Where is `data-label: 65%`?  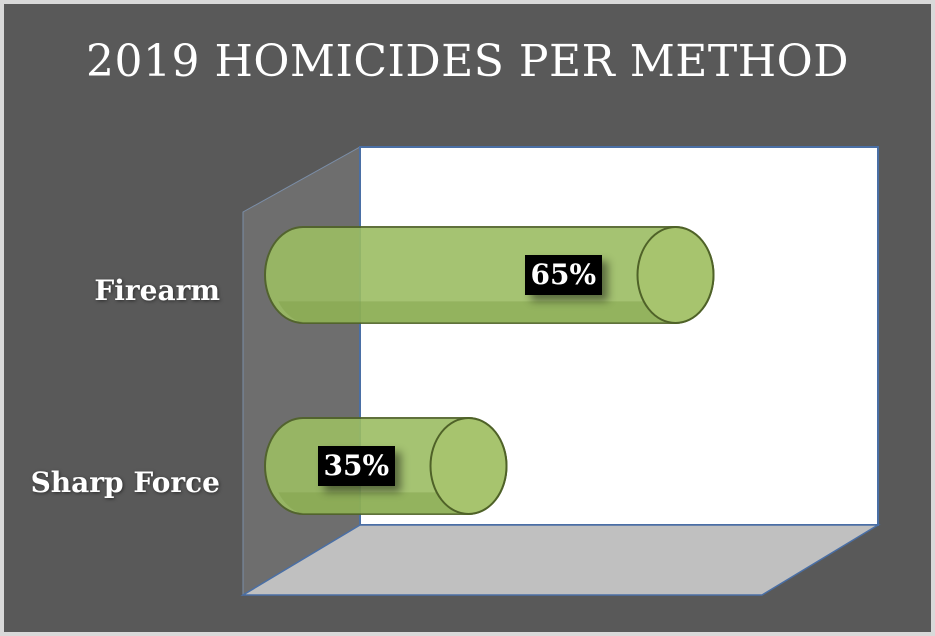 data-label: 65% is located at coordinates (563, 275).